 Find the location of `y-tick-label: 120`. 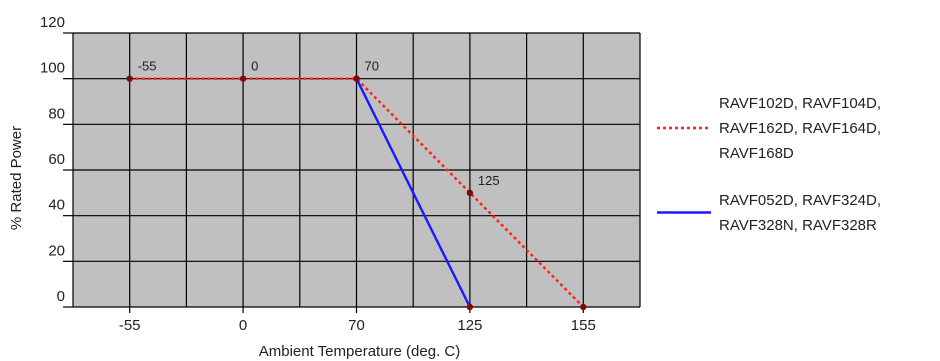

y-tick-label: 120 is located at coordinates (52, 22).